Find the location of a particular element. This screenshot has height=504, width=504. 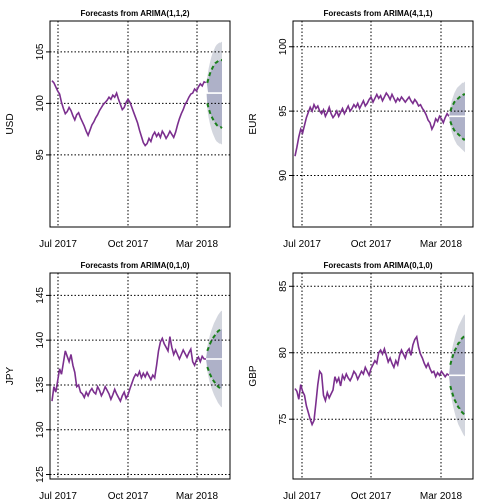

y-axis-label: EUR is located at coordinates (253, 123).